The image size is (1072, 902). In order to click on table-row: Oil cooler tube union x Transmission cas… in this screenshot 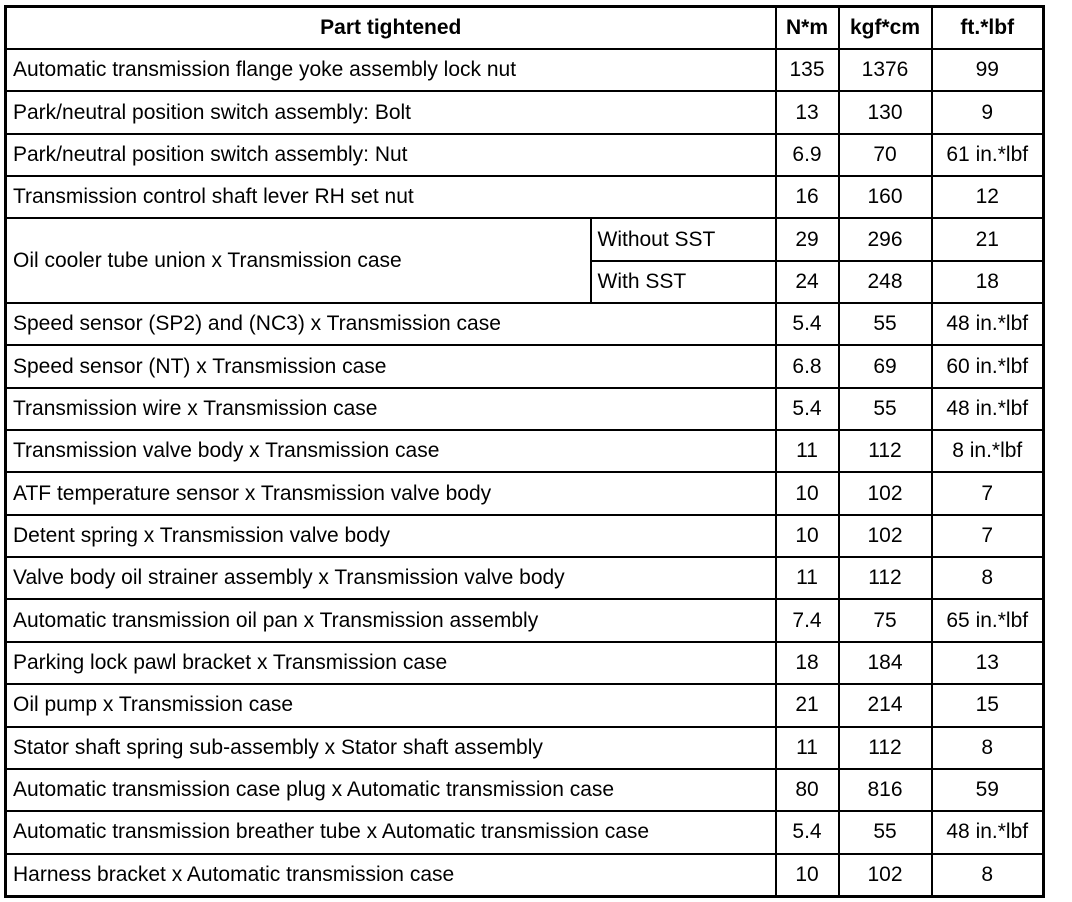, I will do `click(524, 261)`.